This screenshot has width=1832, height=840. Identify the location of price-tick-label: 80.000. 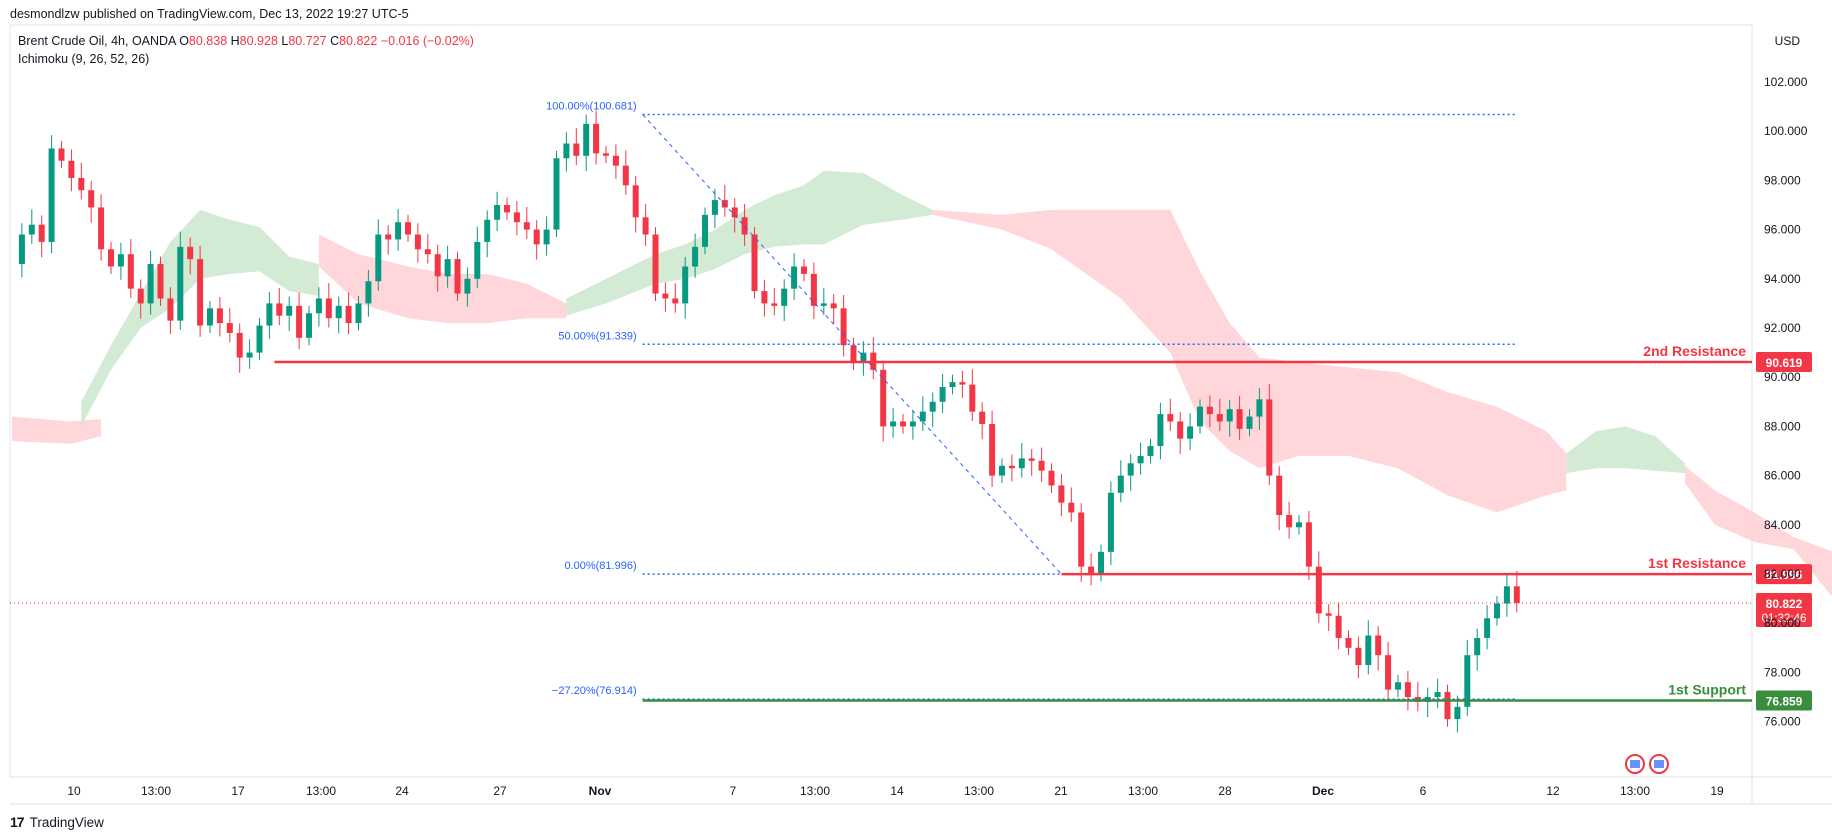
(1782, 623).